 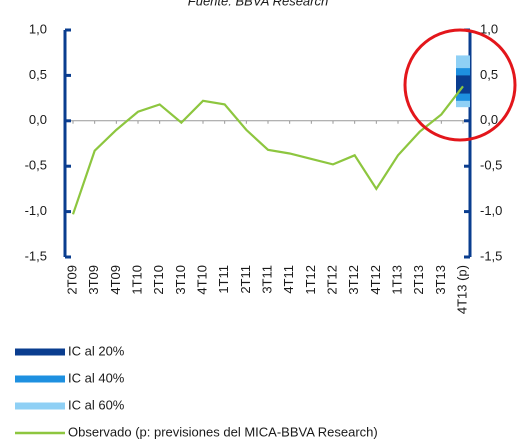 What do you see at coordinates (489, 74) in the screenshot?
I see `y2-tick-label: 0,5` at bounding box center [489, 74].